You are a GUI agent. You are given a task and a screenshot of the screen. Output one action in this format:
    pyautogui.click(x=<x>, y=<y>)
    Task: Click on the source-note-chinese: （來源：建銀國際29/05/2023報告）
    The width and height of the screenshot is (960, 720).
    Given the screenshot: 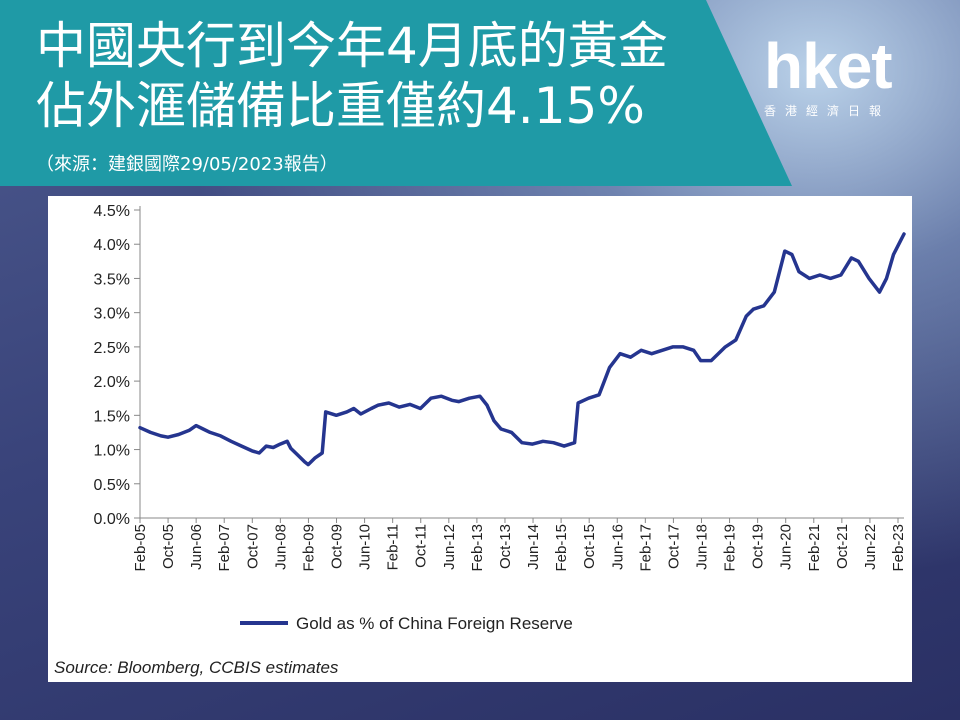 What is the action you would take?
    pyautogui.click(x=187, y=164)
    